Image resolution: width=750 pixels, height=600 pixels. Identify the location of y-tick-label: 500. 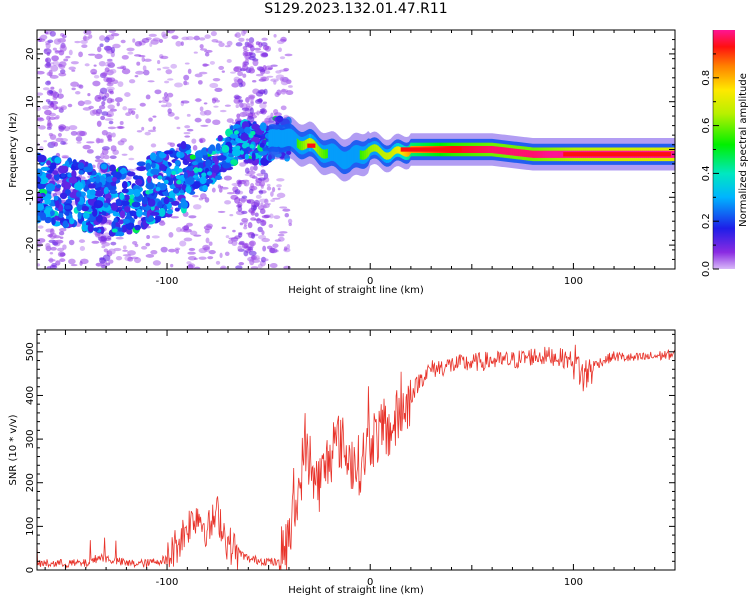
(30, 351).